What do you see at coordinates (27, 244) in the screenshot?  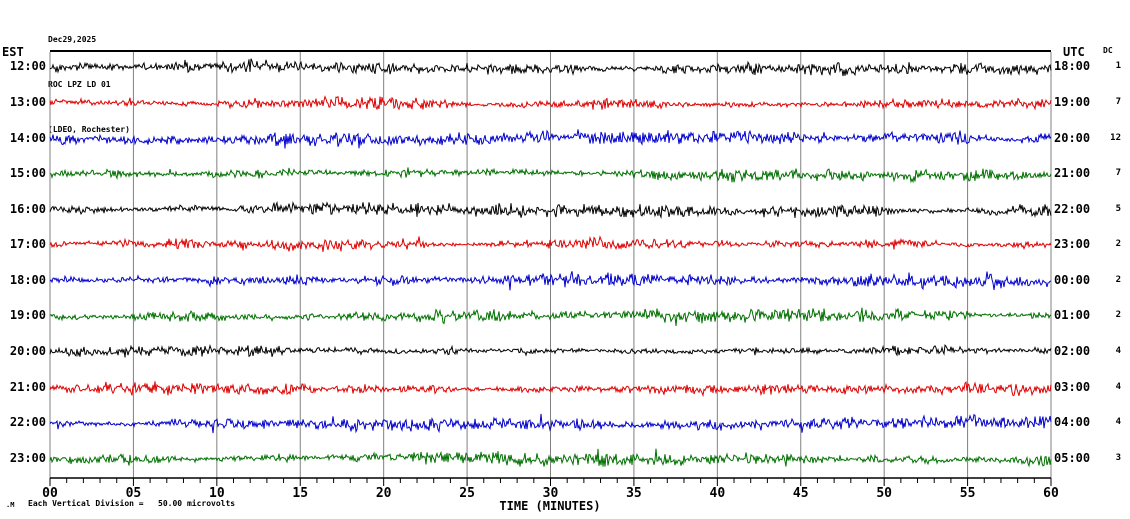 I see `est-hour-label: 17:00` at bounding box center [27, 244].